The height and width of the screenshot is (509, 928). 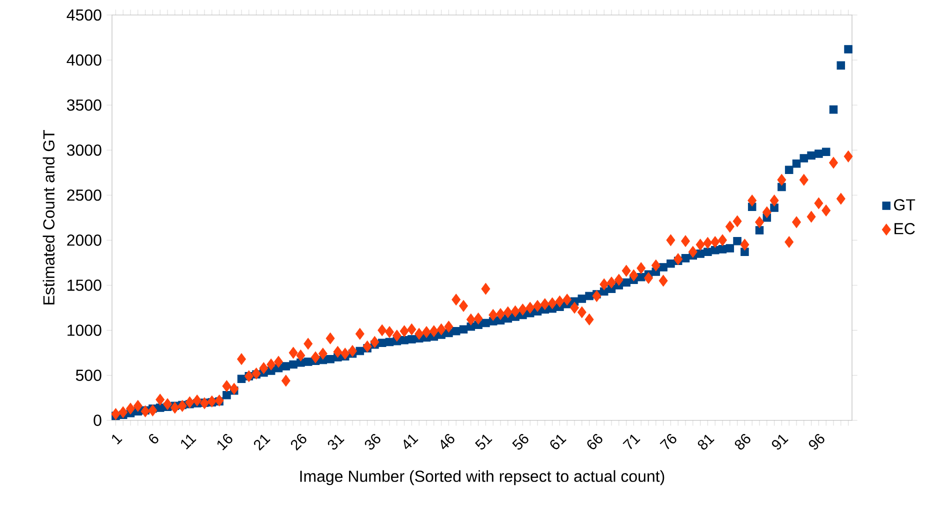 I want to click on y-axis-title: Estimated Count and GT, so click(x=48, y=217).